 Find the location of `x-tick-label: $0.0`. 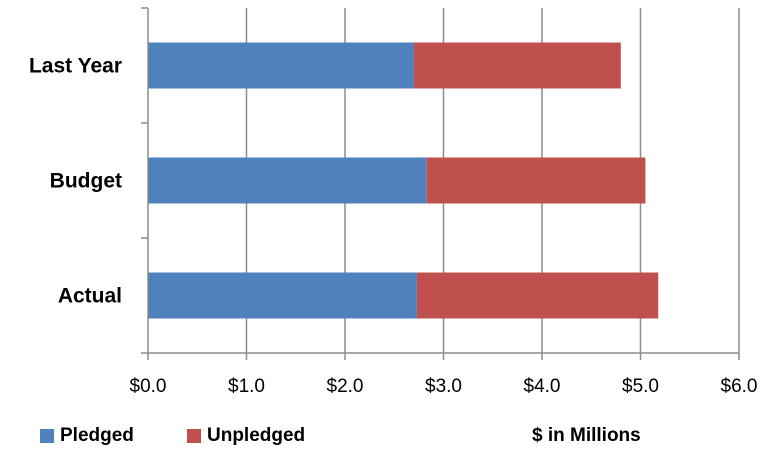

x-tick-label: $0.0 is located at coordinates (148, 386).